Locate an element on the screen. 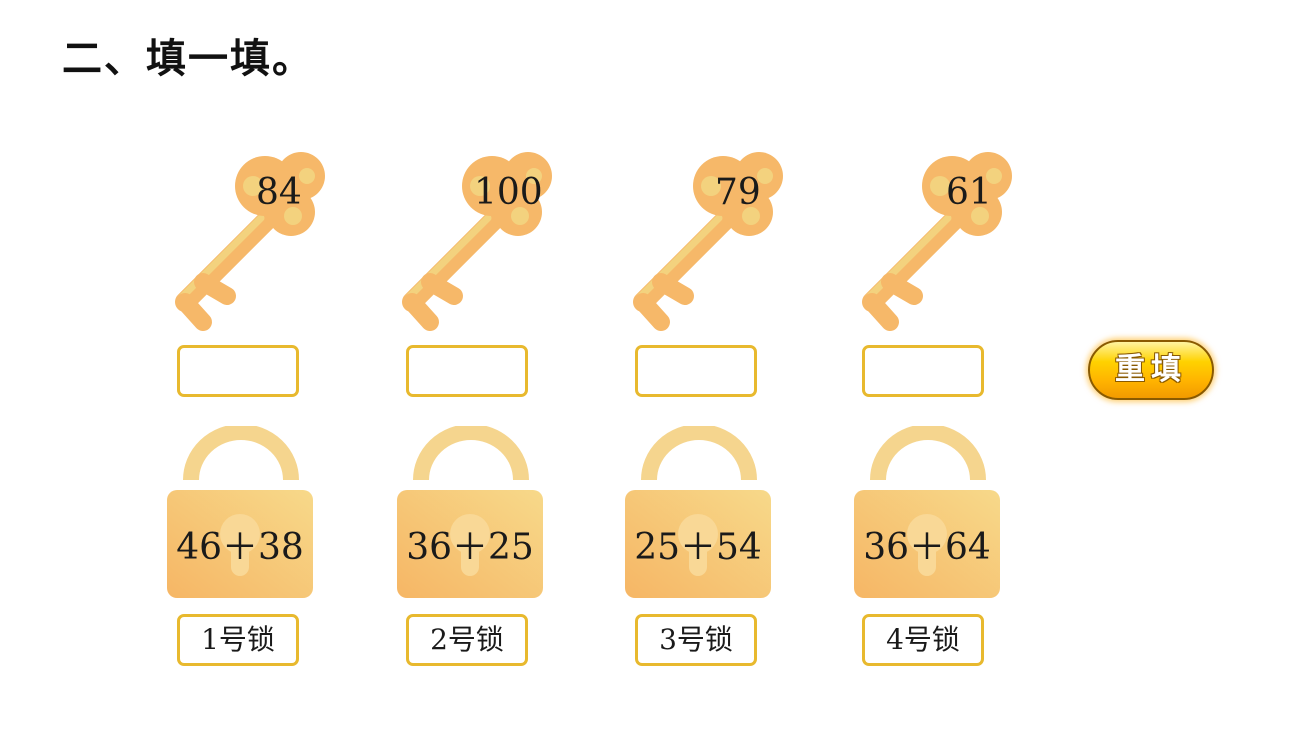  lock-3: 25＋54 is located at coordinates (700, 513).